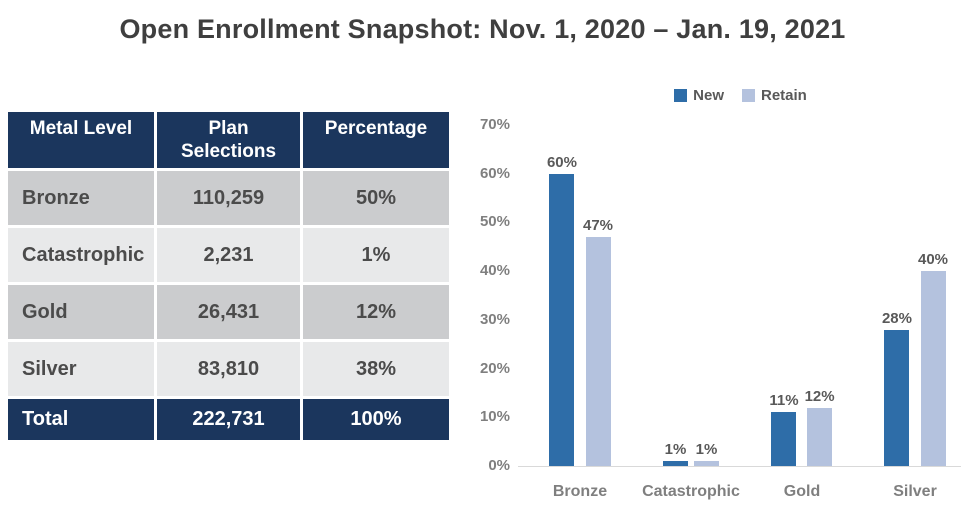 This screenshot has width=965, height=512. Describe the element at coordinates (802, 491) in the screenshot. I see `x-axis-label-gold: Gold` at that location.